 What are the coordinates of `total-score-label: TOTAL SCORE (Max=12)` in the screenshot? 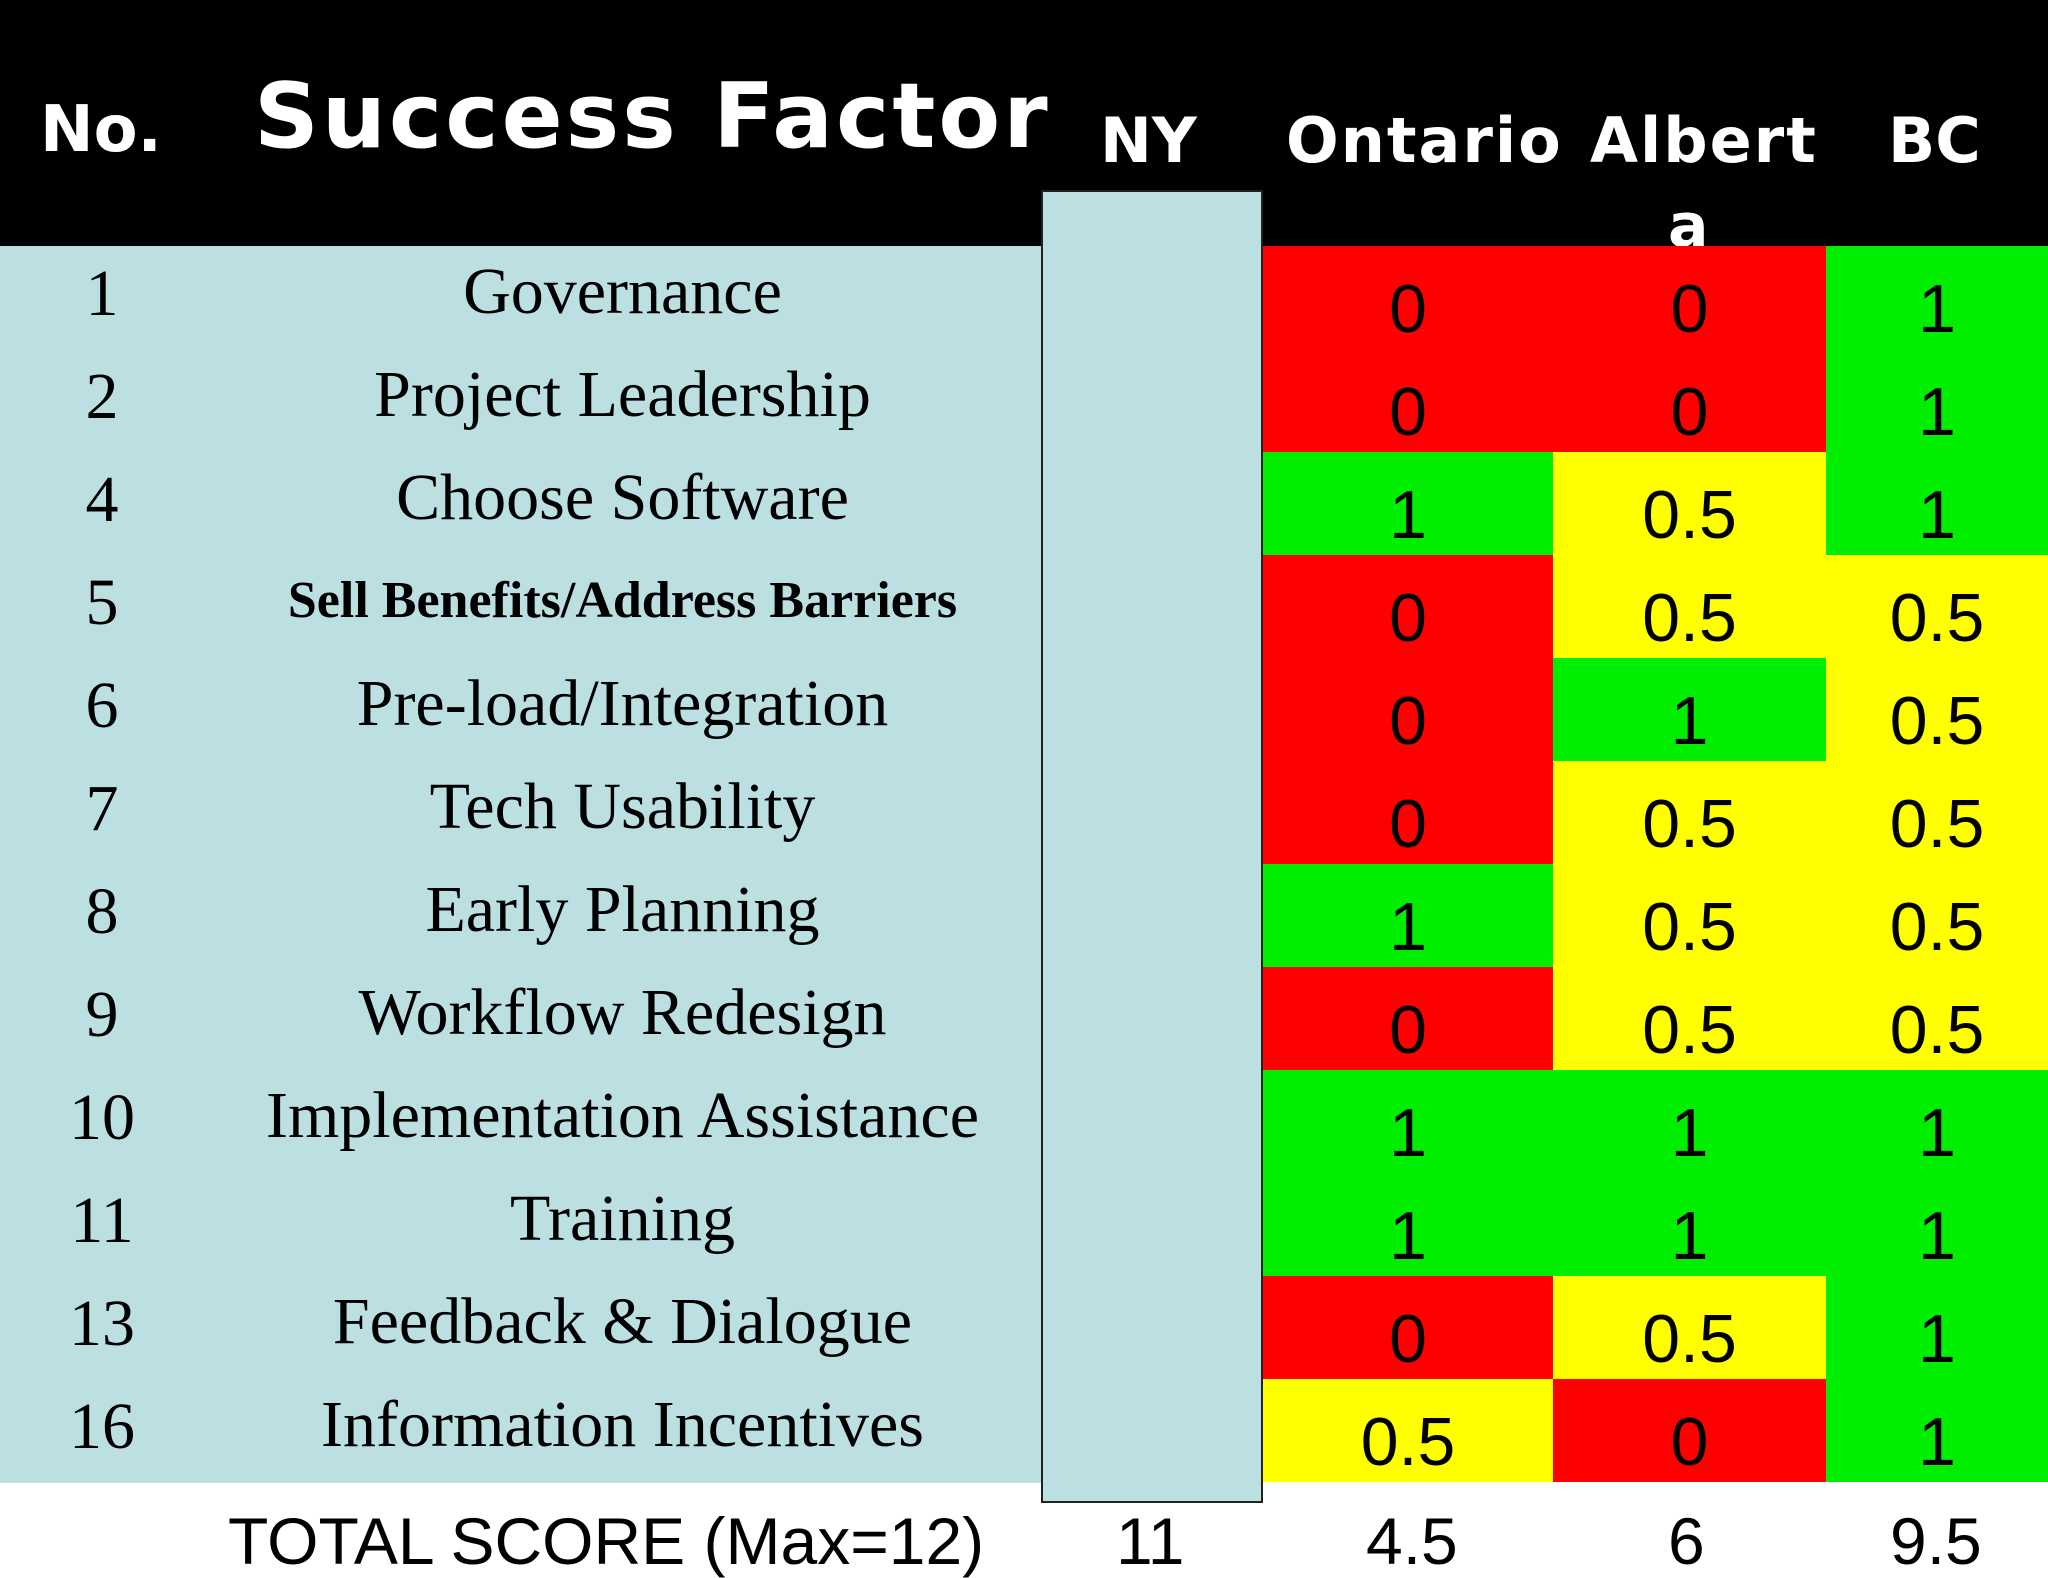 It's located at (606, 1541).